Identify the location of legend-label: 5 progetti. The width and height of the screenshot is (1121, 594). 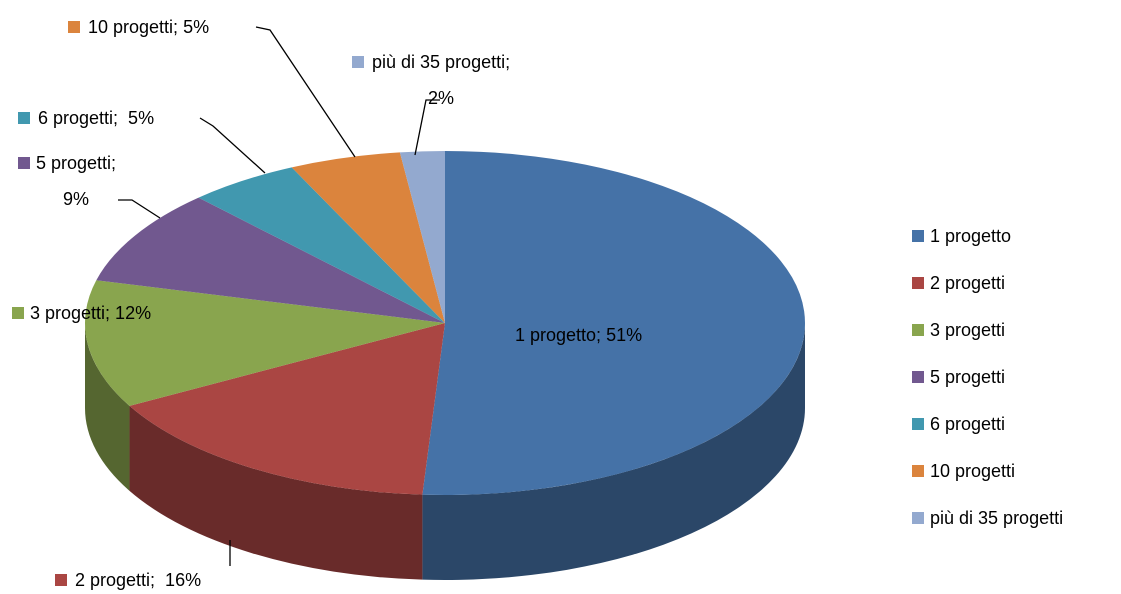
(968, 377).